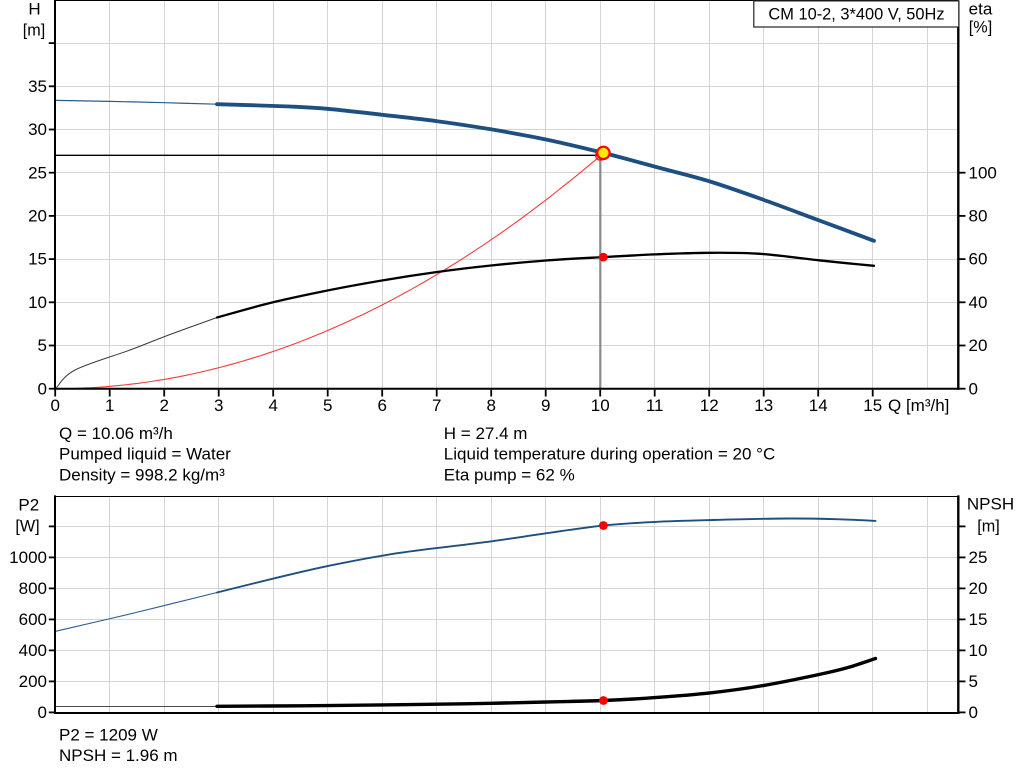  Describe the element at coordinates (918, 405) in the screenshot. I see `svg-text: Q [m³/h]` at that location.